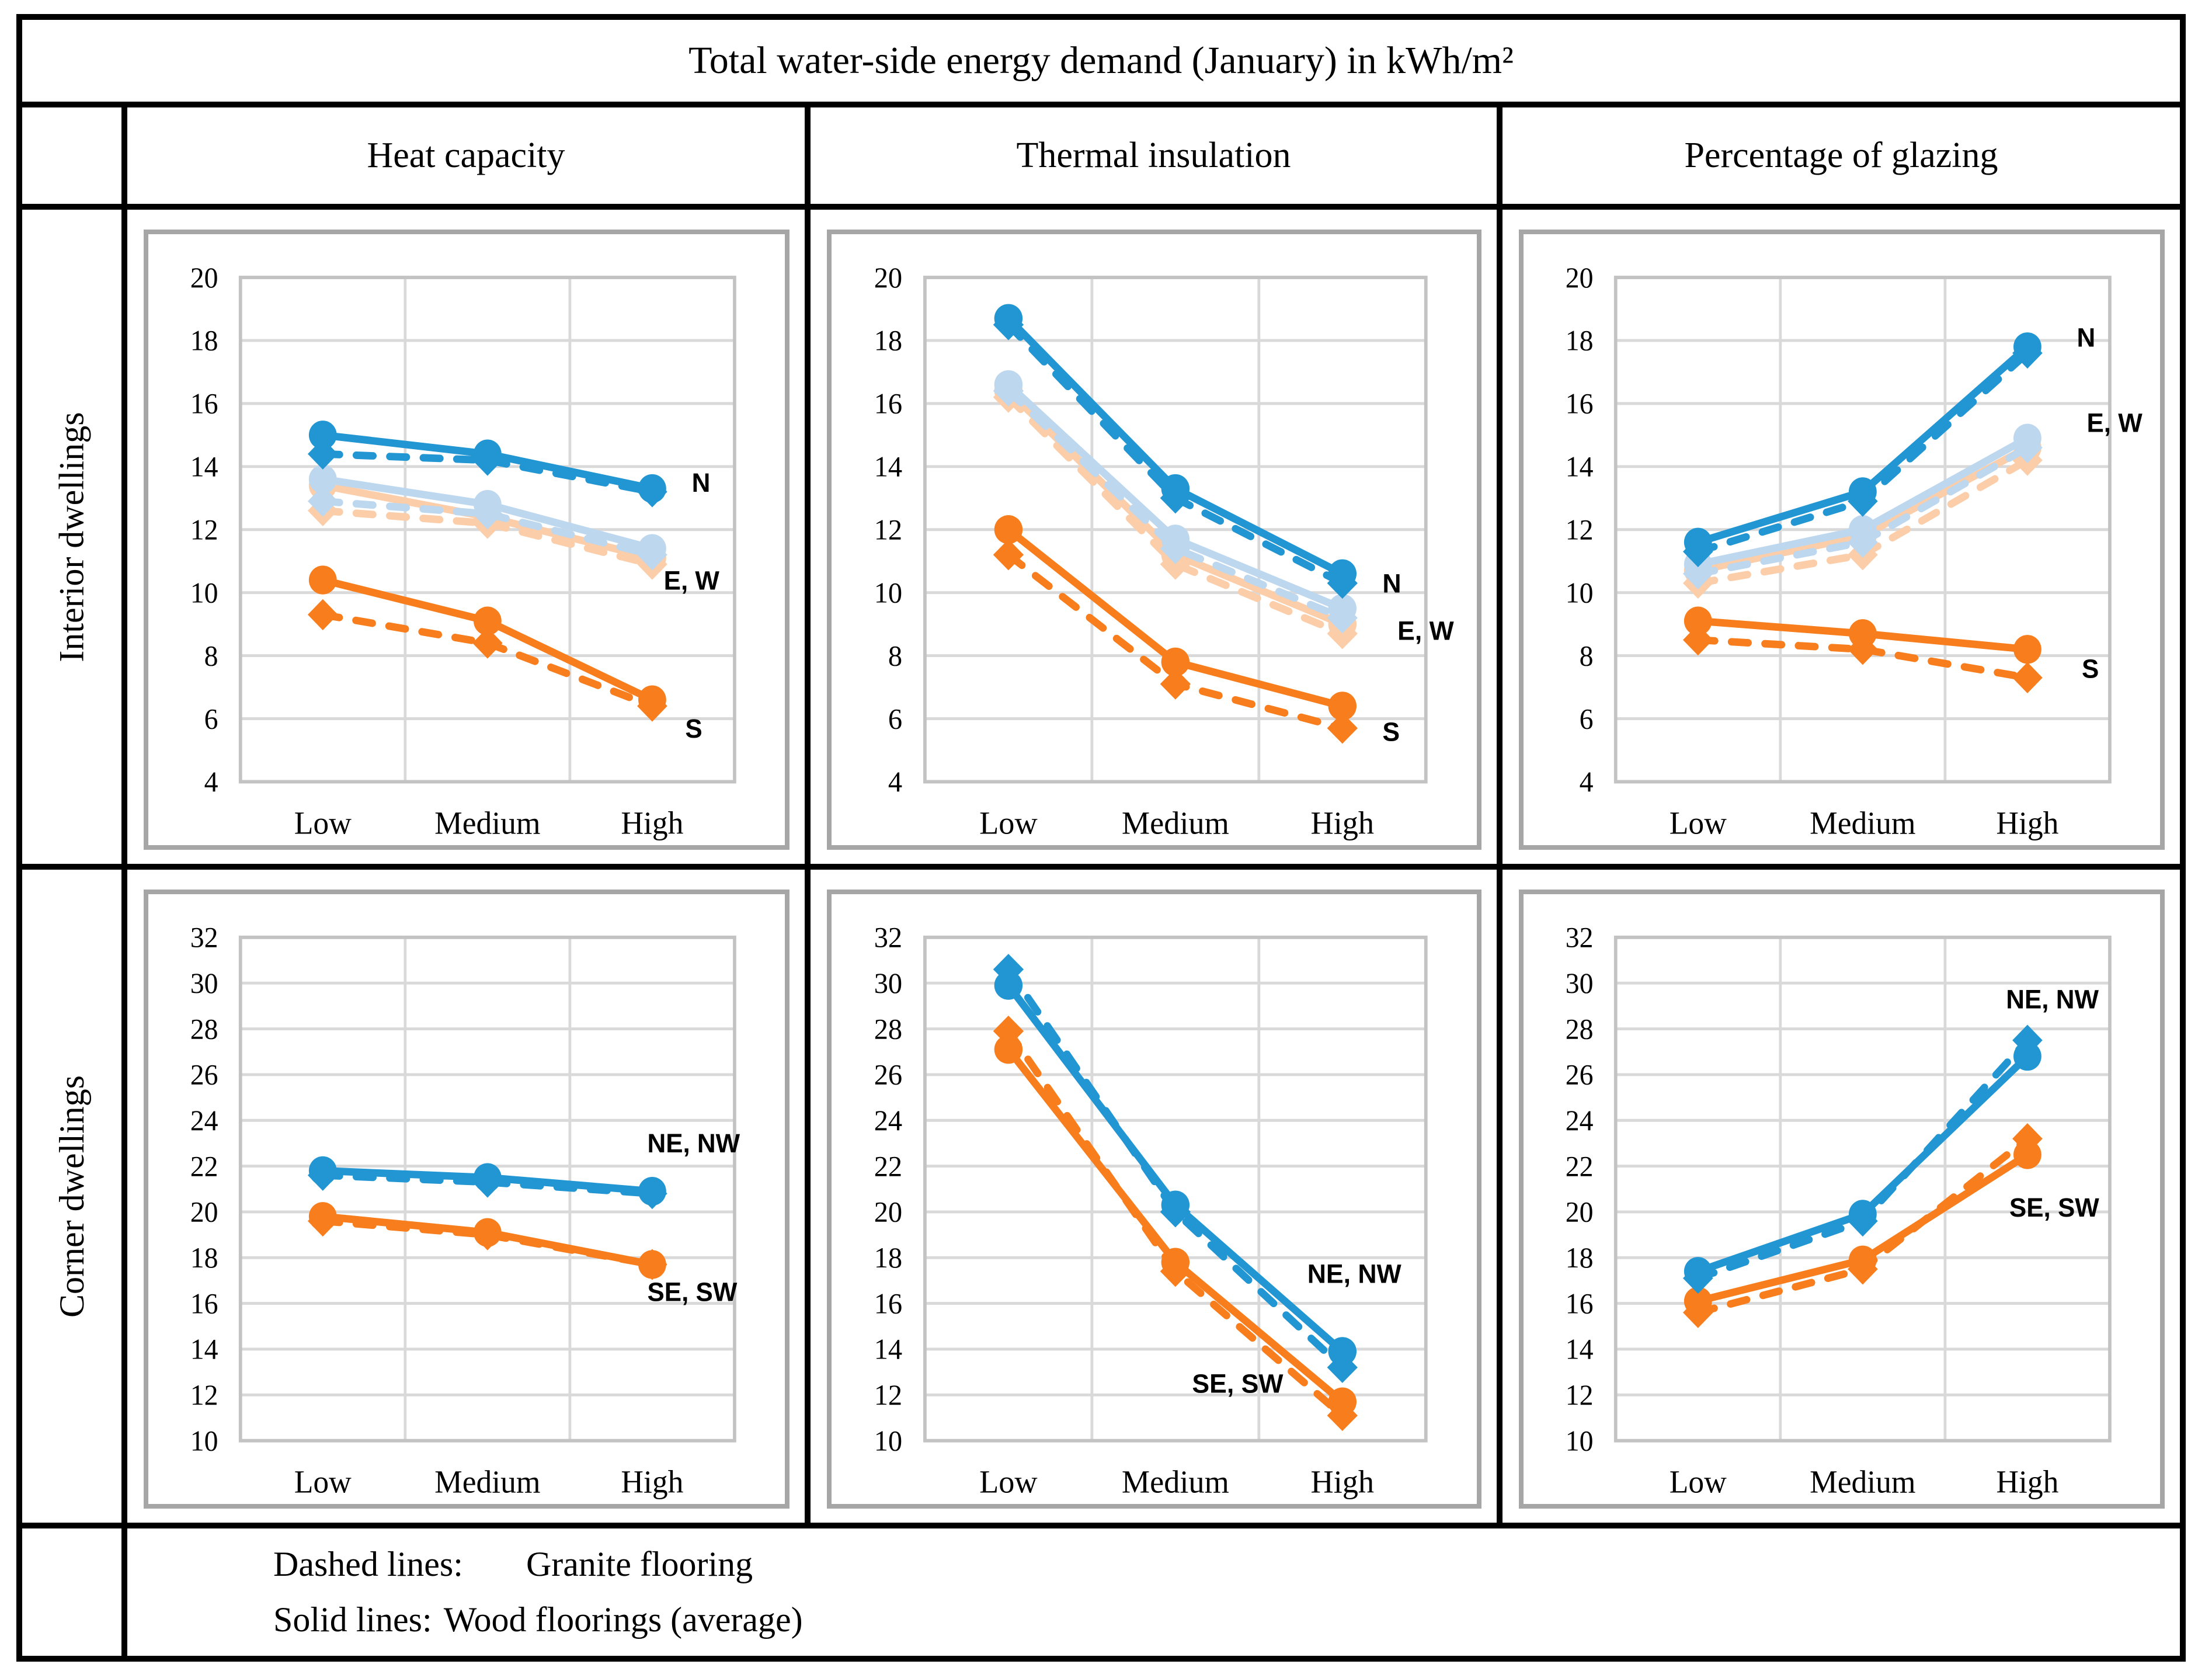 The height and width of the screenshot is (1678, 2212). I want to click on chart-cell-interior-percentage-of-glazing: 4 6 8 10 12 14 16 18 20 Low Medium High N E, W S, so click(1841, 537).